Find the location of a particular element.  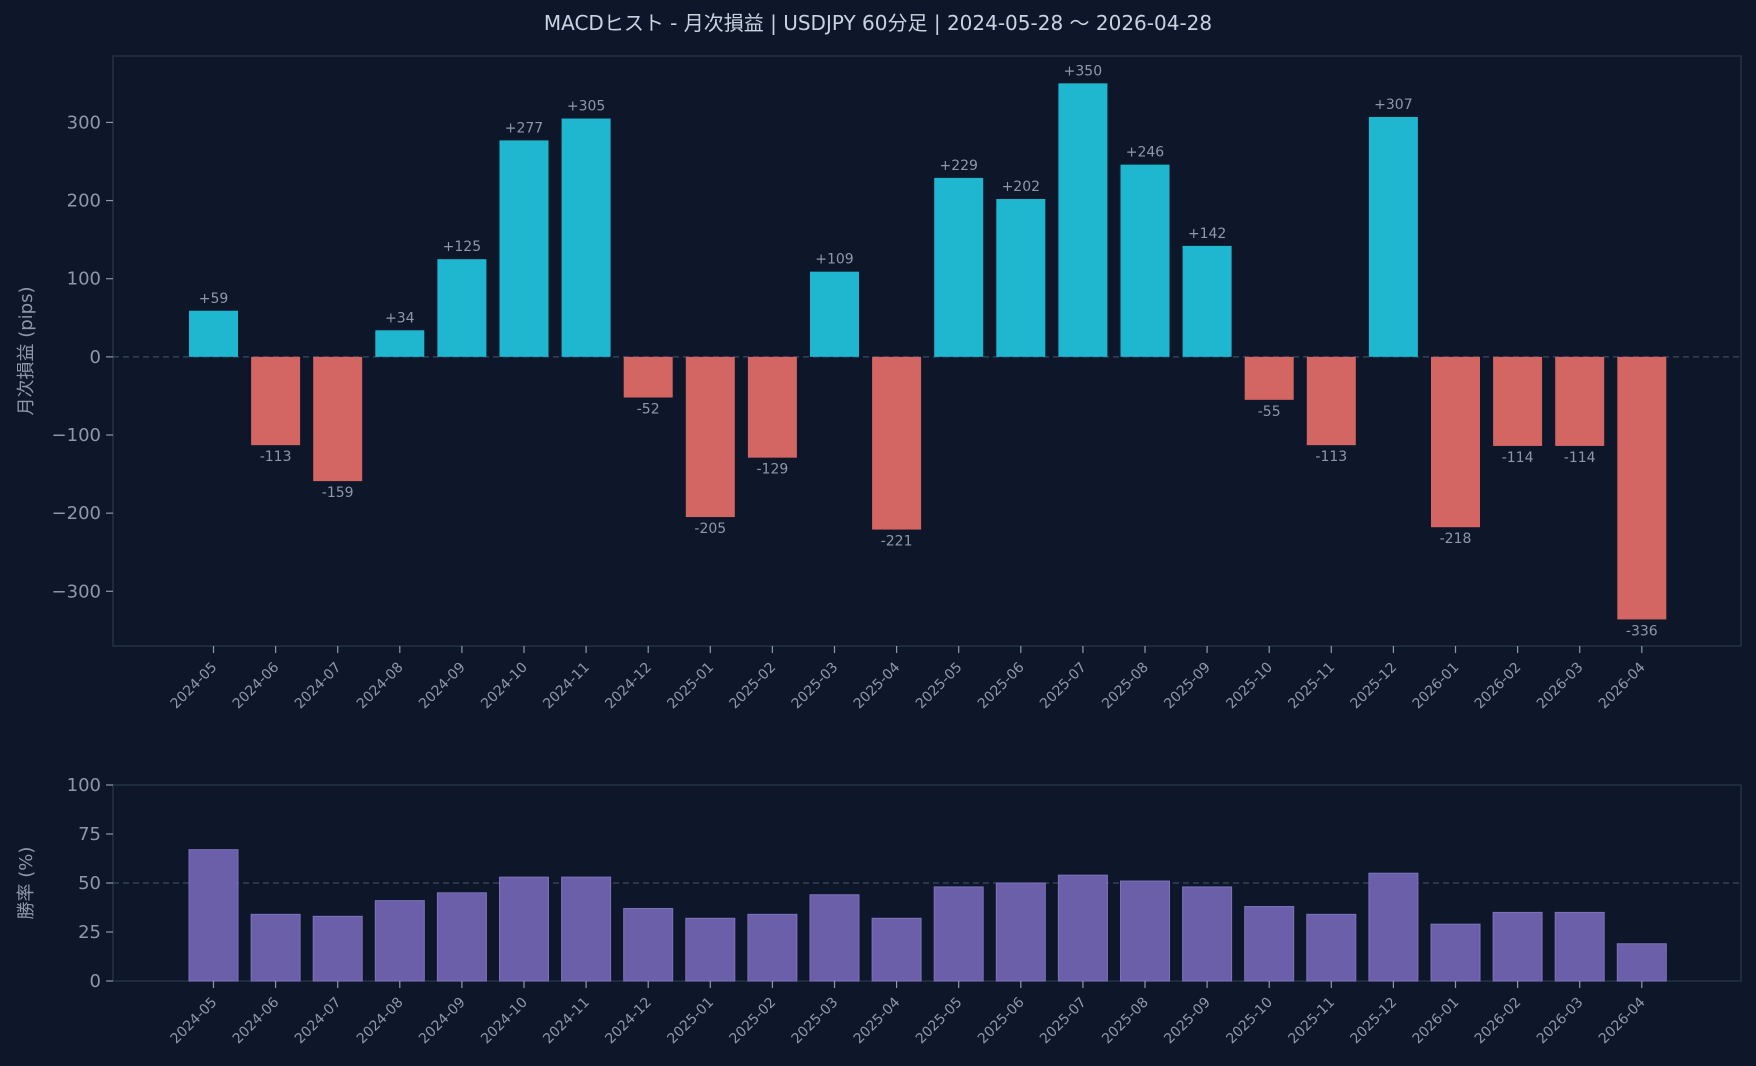

pnl-x-tick-label: 2025-02 is located at coordinates (753, 686).